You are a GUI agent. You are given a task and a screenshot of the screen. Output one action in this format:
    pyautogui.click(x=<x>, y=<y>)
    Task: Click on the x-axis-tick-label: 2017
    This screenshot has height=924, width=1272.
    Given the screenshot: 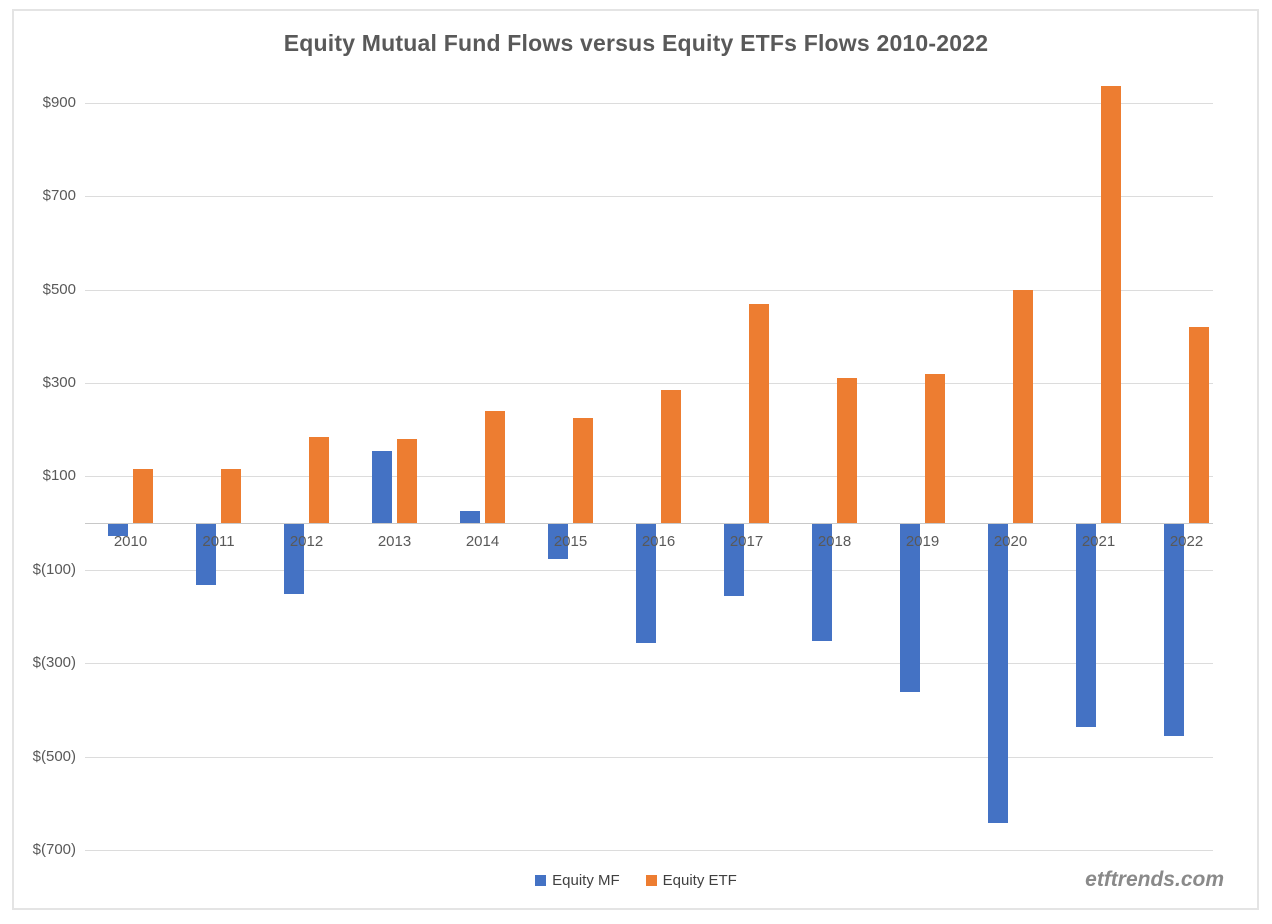 What is the action you would take?
    pyautogui.click(x=746, y=541)
    